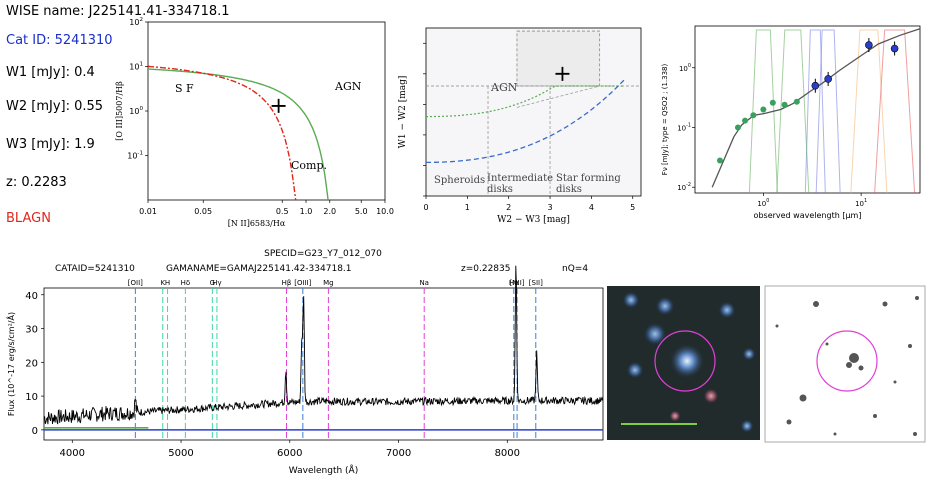  I want to click on wise-region-spheroids: Spheroids, so click(459, 180).